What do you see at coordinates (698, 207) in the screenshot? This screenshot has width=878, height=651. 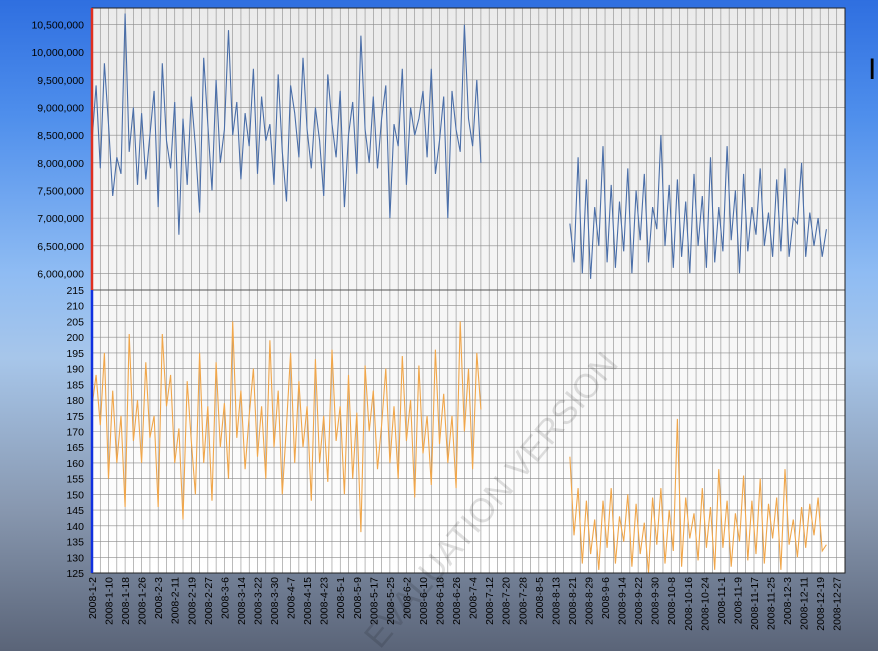 I see `upper-series-line` at bounding box center [698, 207].